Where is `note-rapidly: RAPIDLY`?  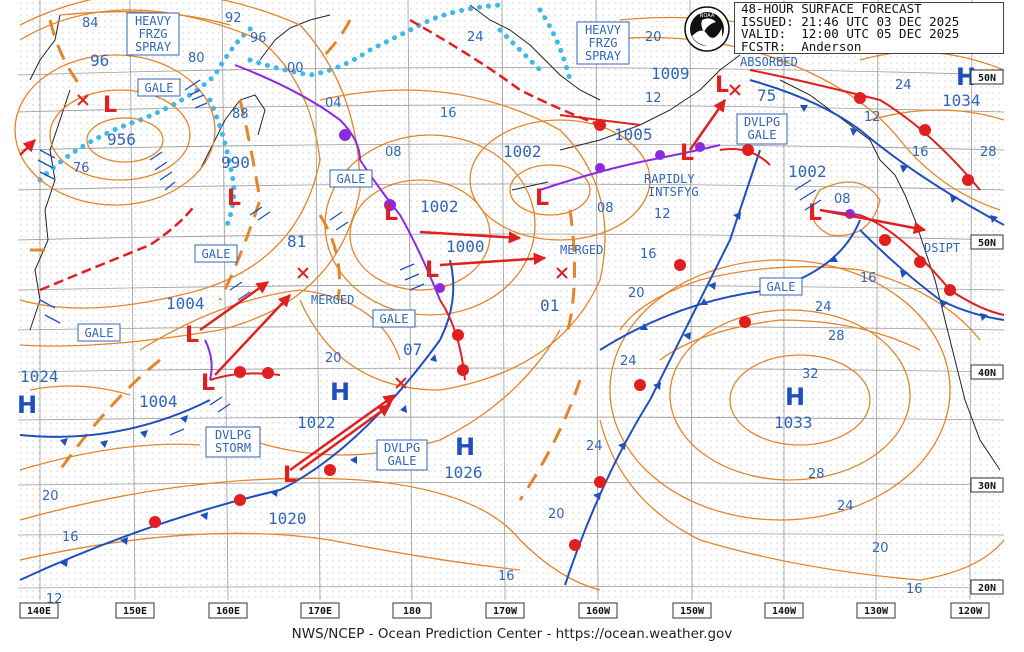
note-rapidly: RAPIDLY is located at coordinates (669, 179).